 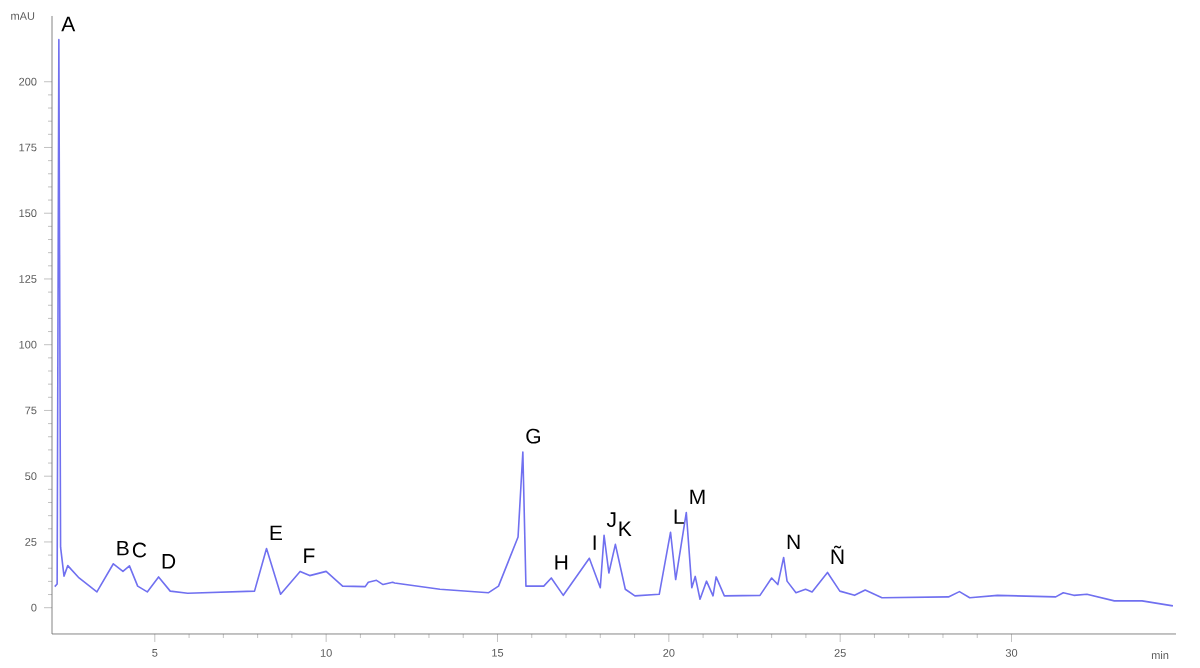 I want to click on x-tick-label: 5, so click(x=155, y=653).